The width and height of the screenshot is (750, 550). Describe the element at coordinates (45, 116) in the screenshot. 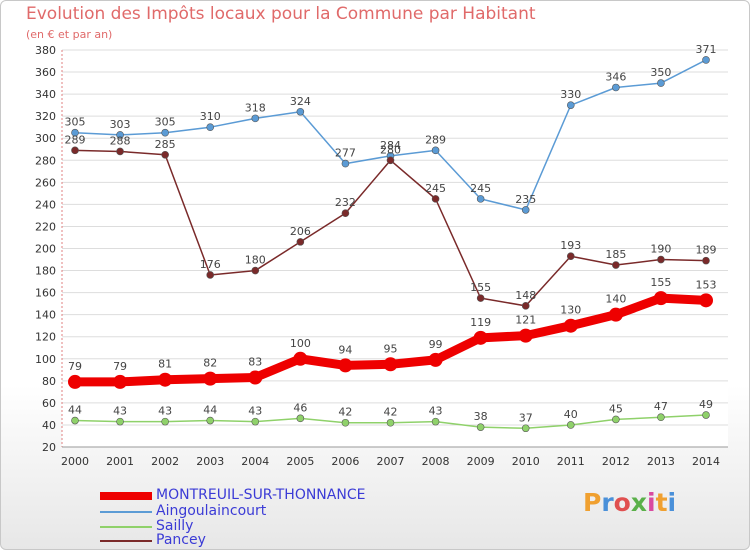

I see `y-tick-label: 320` at that location.